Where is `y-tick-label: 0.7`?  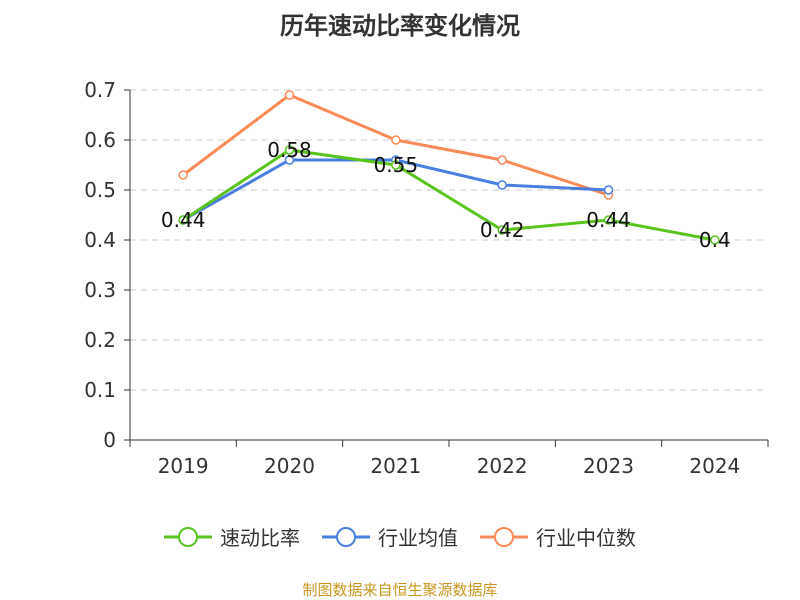 y-tick-label: 0.7 is located at coordinates (100, 90).